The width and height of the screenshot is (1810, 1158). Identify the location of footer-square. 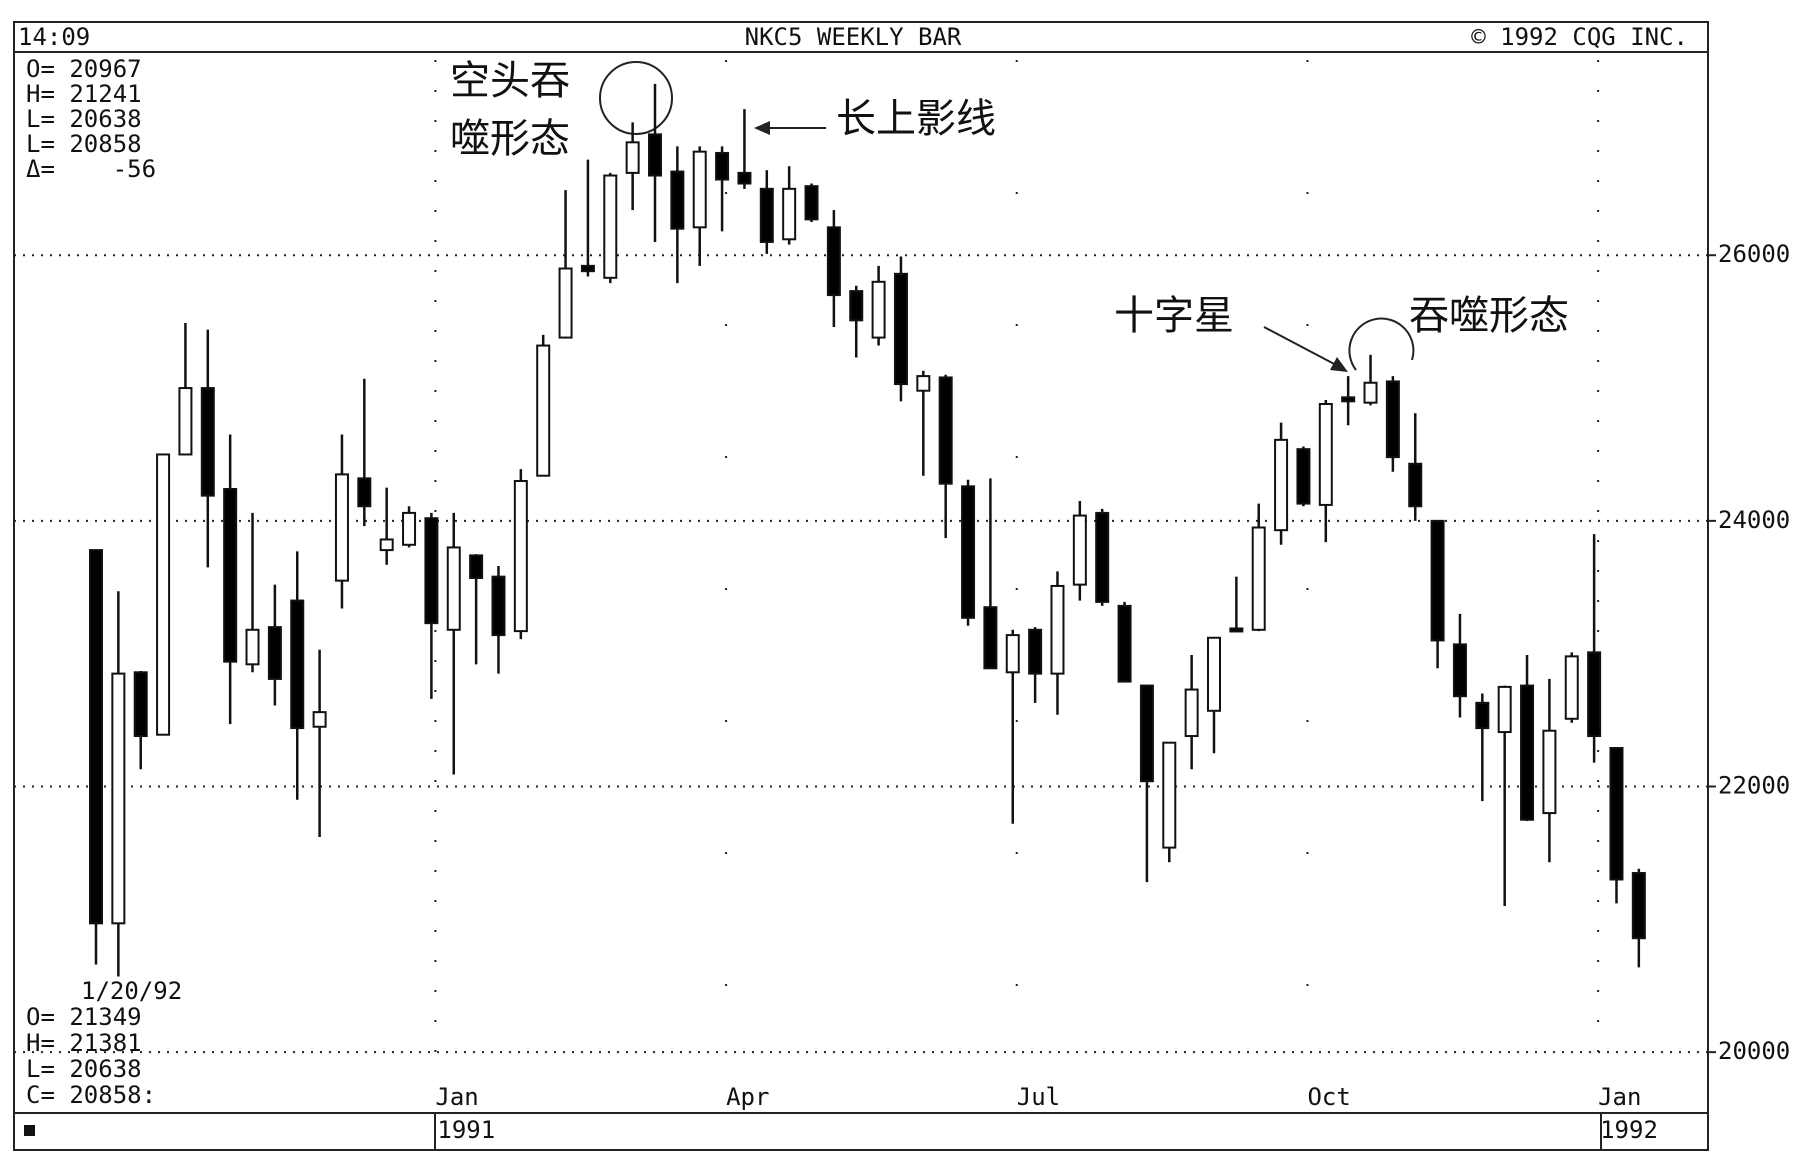
(29, 1130).